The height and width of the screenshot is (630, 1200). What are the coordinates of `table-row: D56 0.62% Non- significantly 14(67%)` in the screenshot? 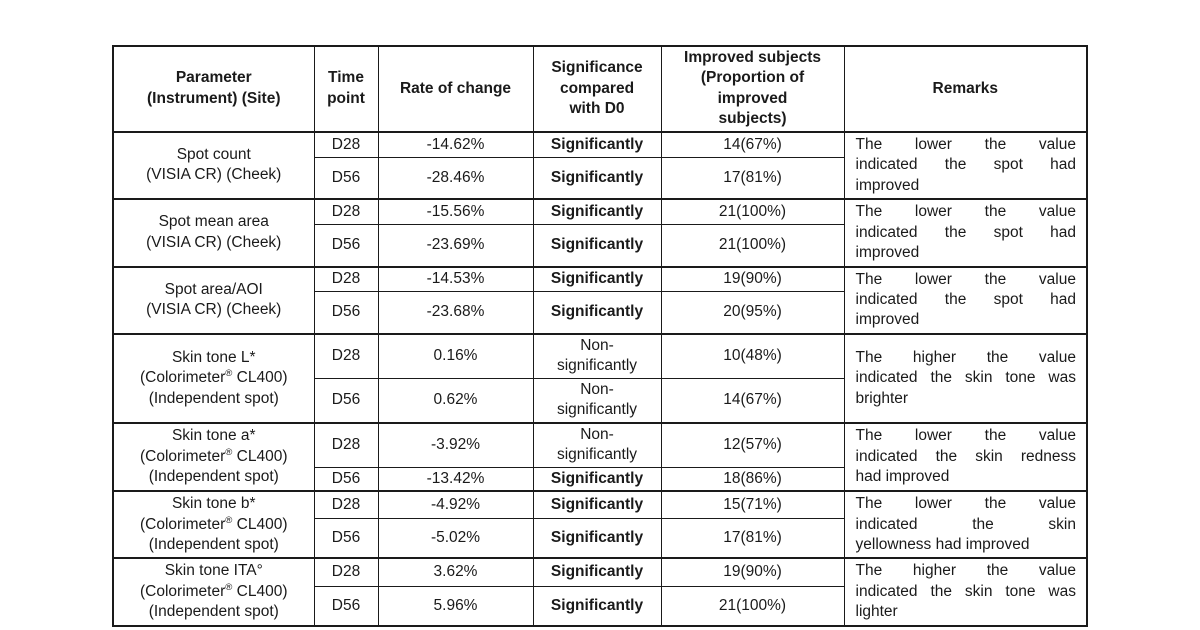 It's located at (600, 400).